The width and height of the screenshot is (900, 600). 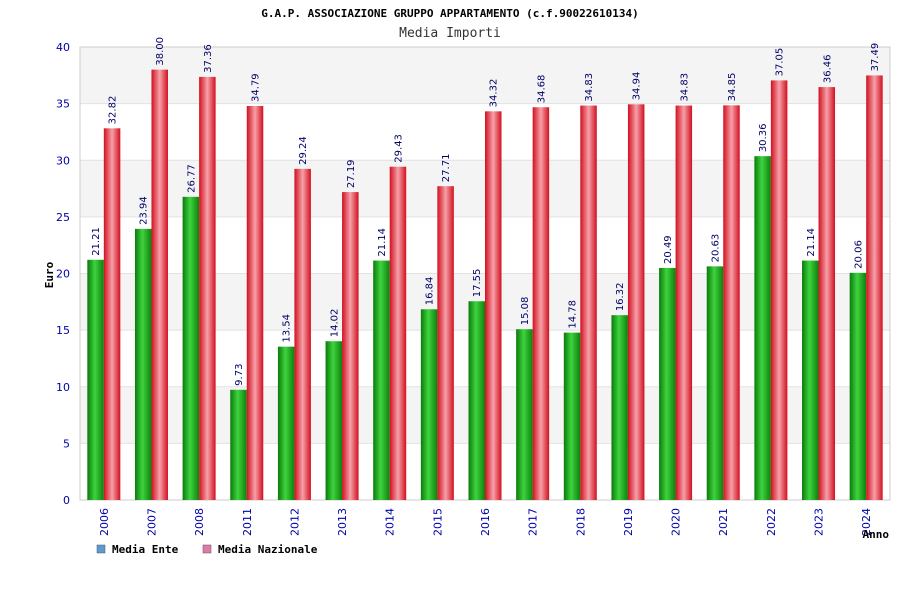 What do you see at coordinates (63, 47) in the screenshot?
I see `y-tick-label: 40` at bounding box center [63, 47].